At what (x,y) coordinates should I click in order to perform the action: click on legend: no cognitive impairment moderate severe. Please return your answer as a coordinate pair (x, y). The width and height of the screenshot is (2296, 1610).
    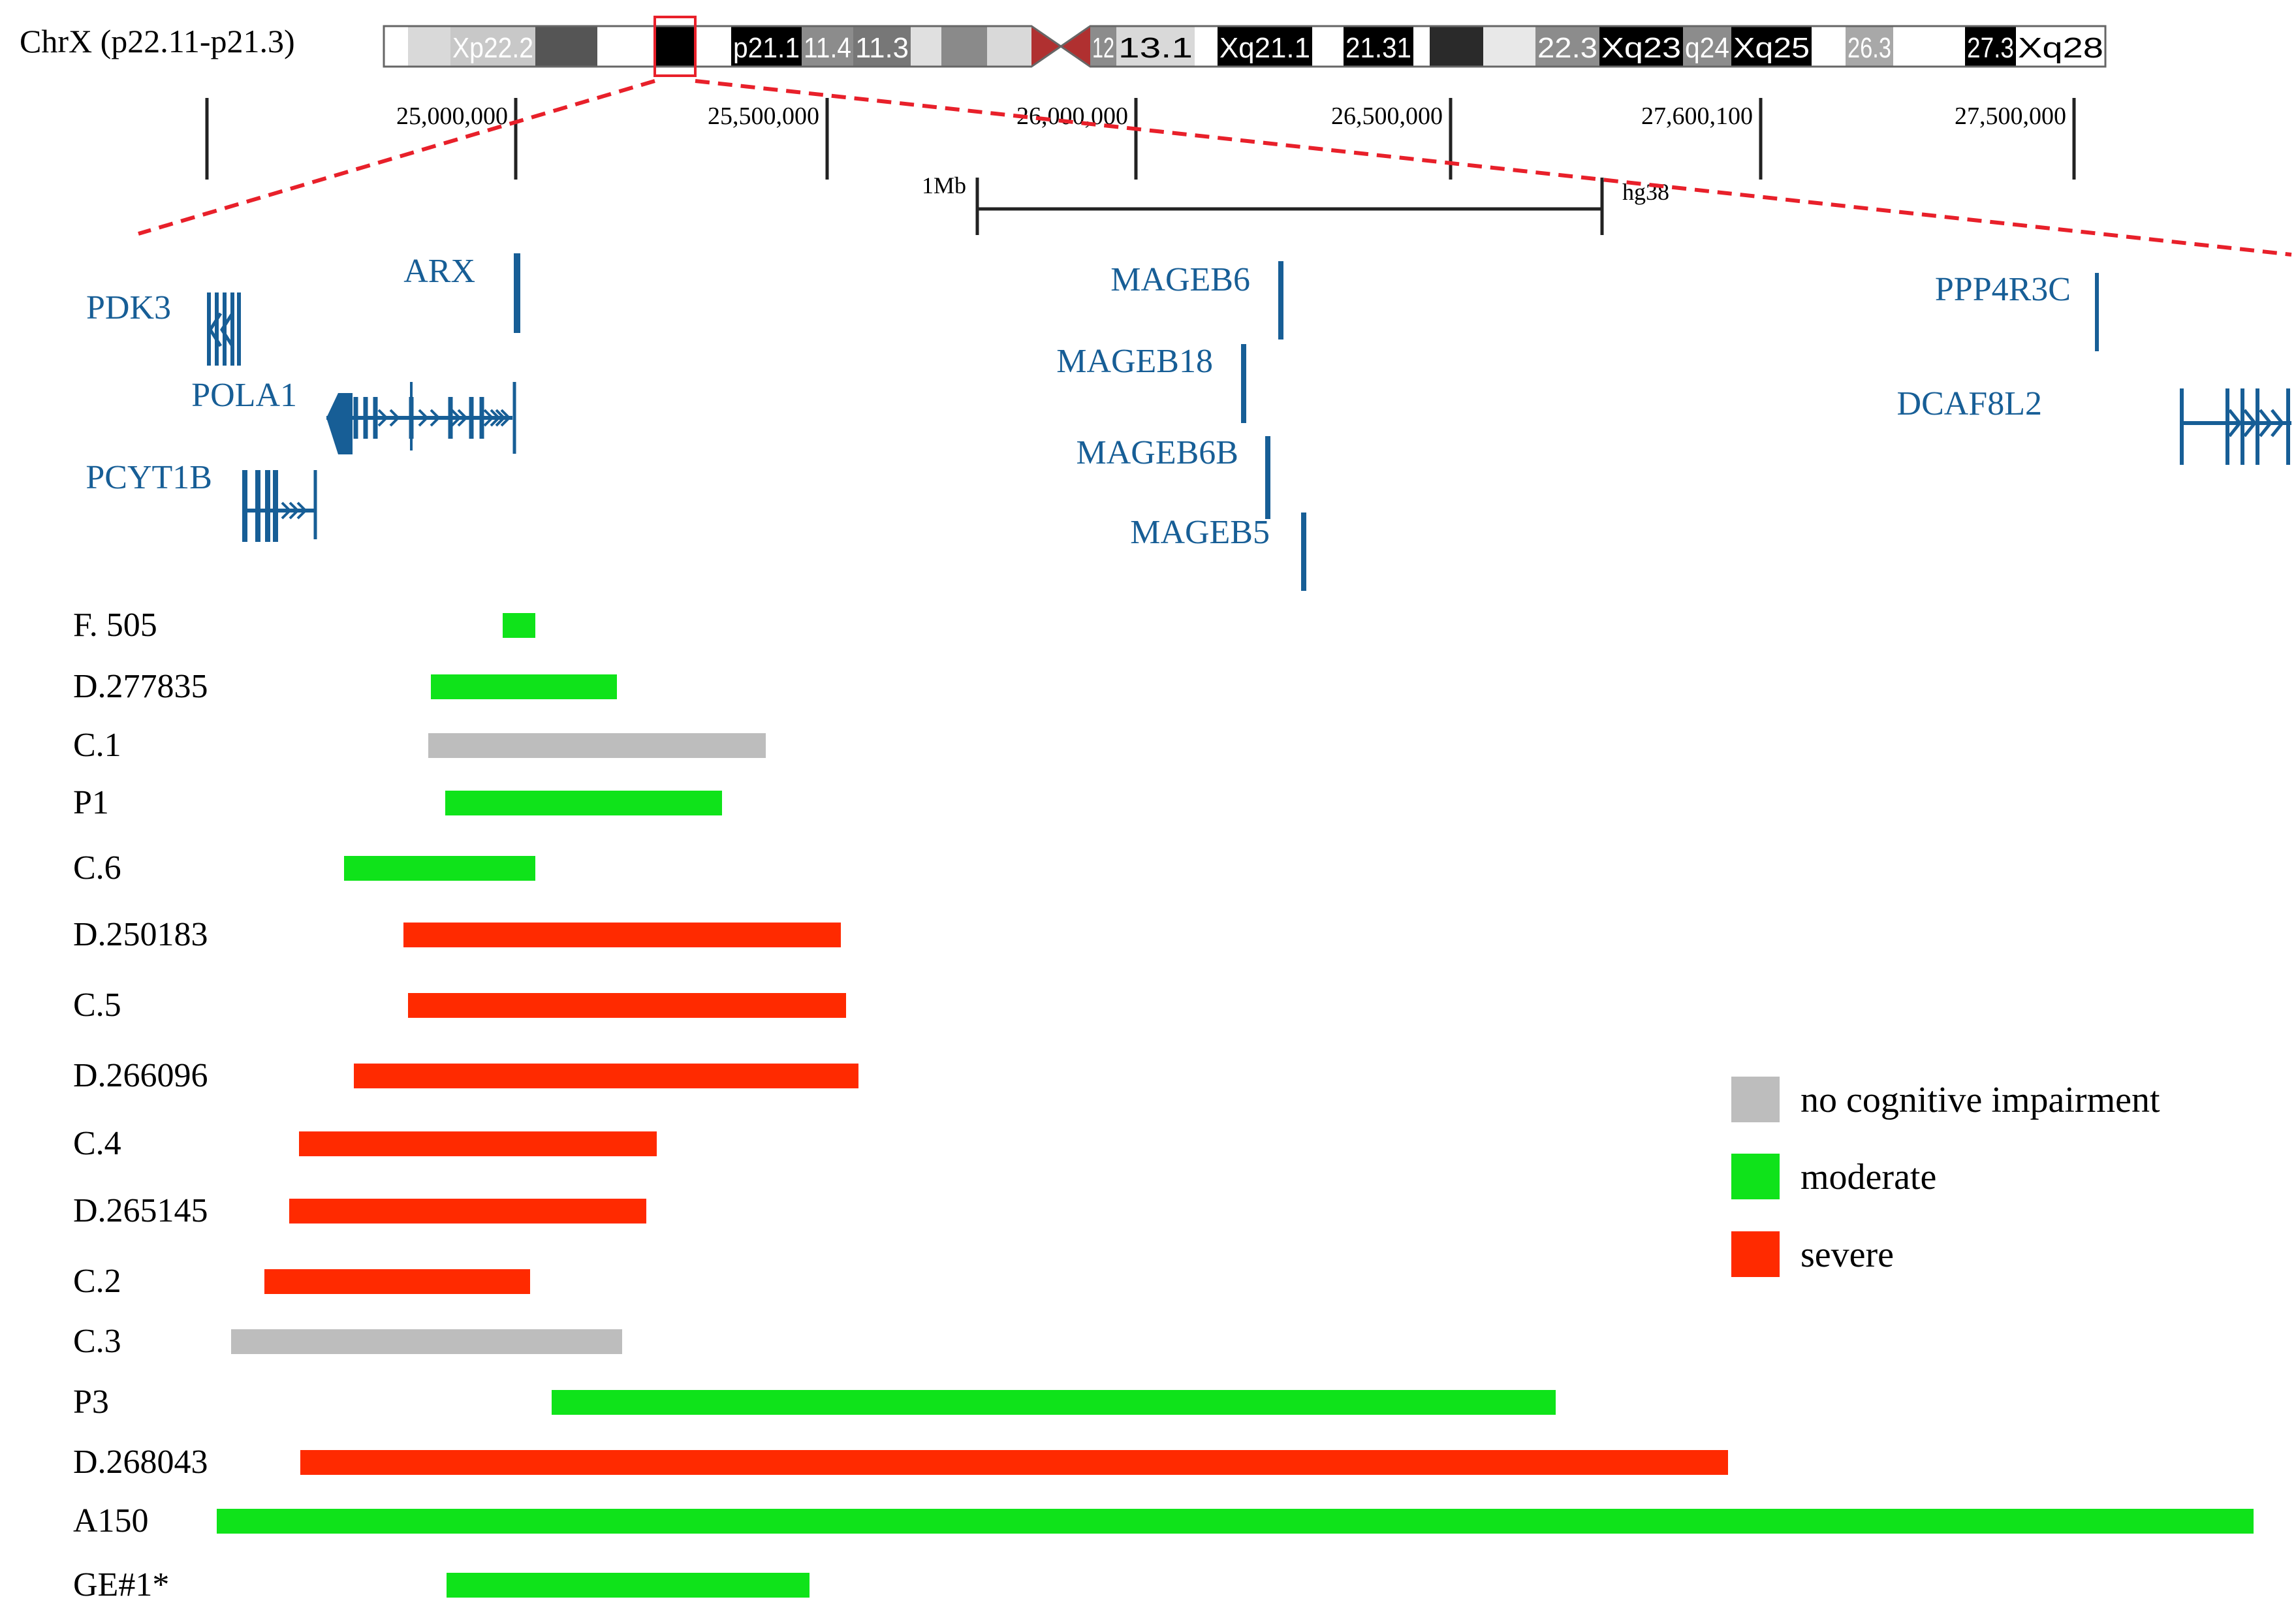
    Looking at the image, I should click on (1946, 1177).